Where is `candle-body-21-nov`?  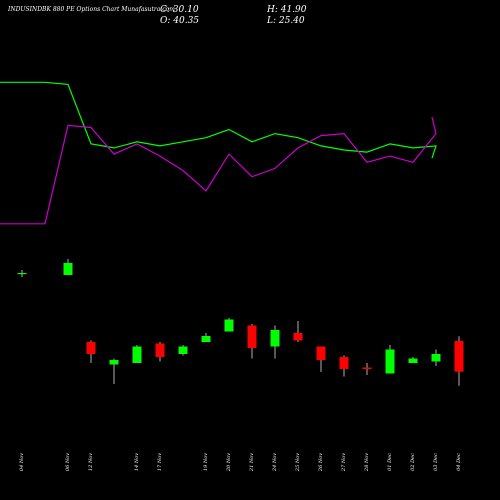
candle-body-21-nov is located at coordinates (252, 336).